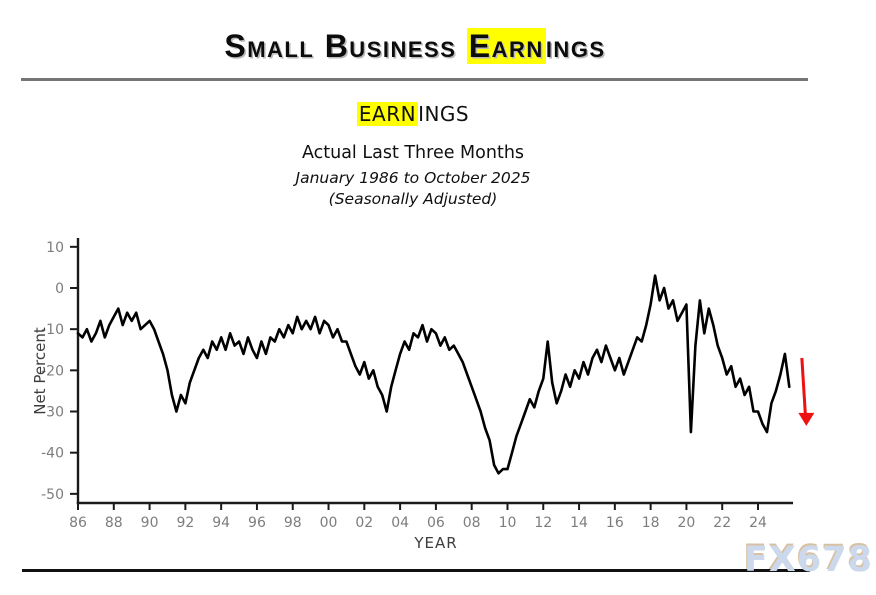  What do you see at coordinates (508, 523) in the screenshot?
I see `x-tick-label: 10` at bounding box center [508, 523].